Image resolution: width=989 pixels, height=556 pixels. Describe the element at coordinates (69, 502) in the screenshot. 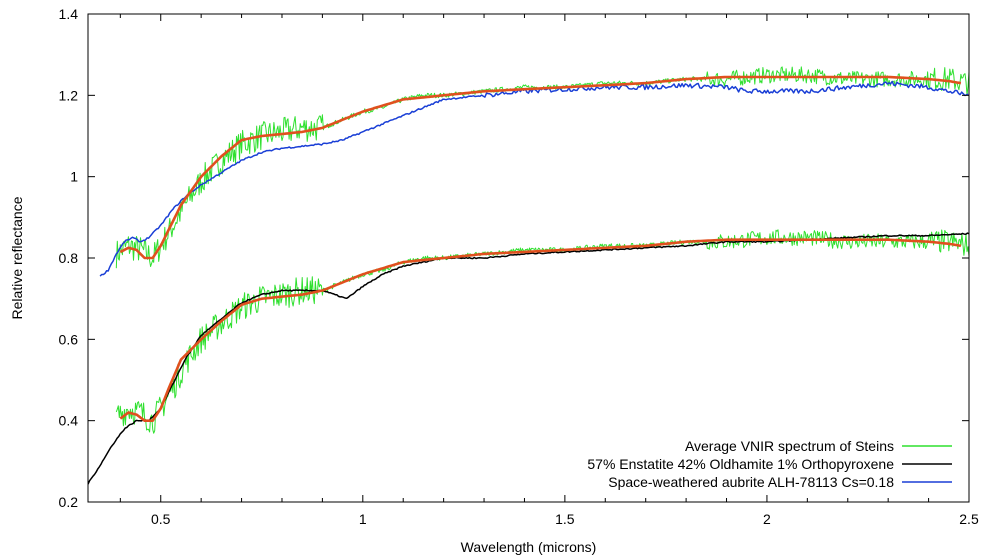

I see `y-tick-label: 0.2` at that location.